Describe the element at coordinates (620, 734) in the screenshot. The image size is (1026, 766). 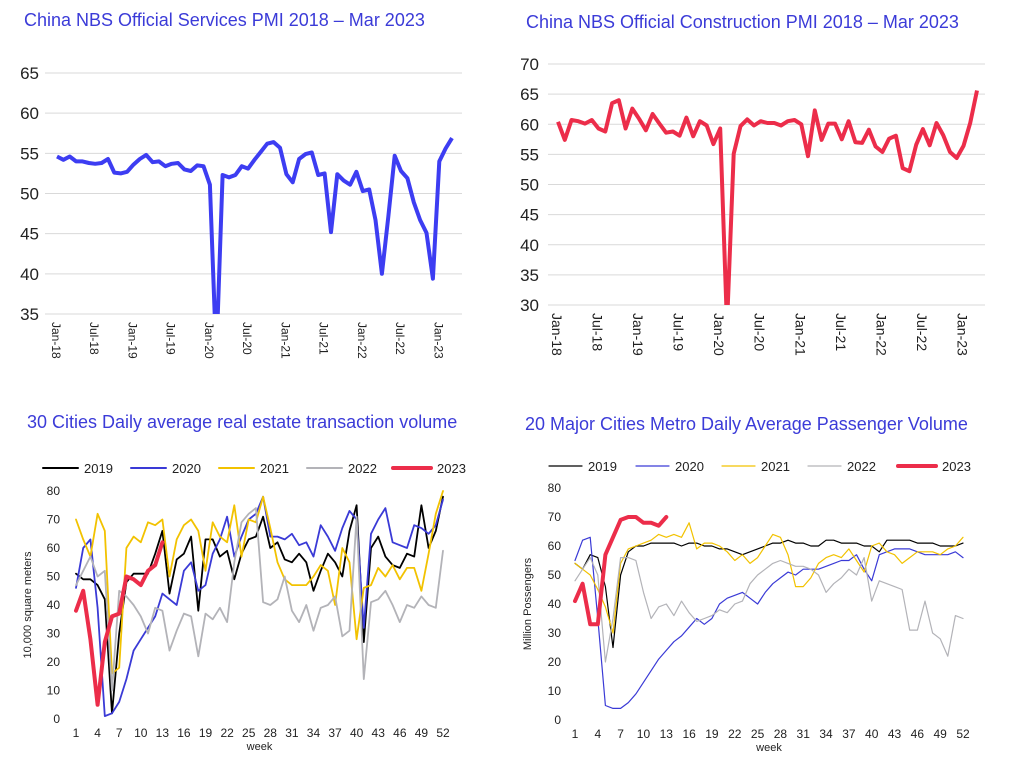
I see `x-tick-label: 7` at that location.